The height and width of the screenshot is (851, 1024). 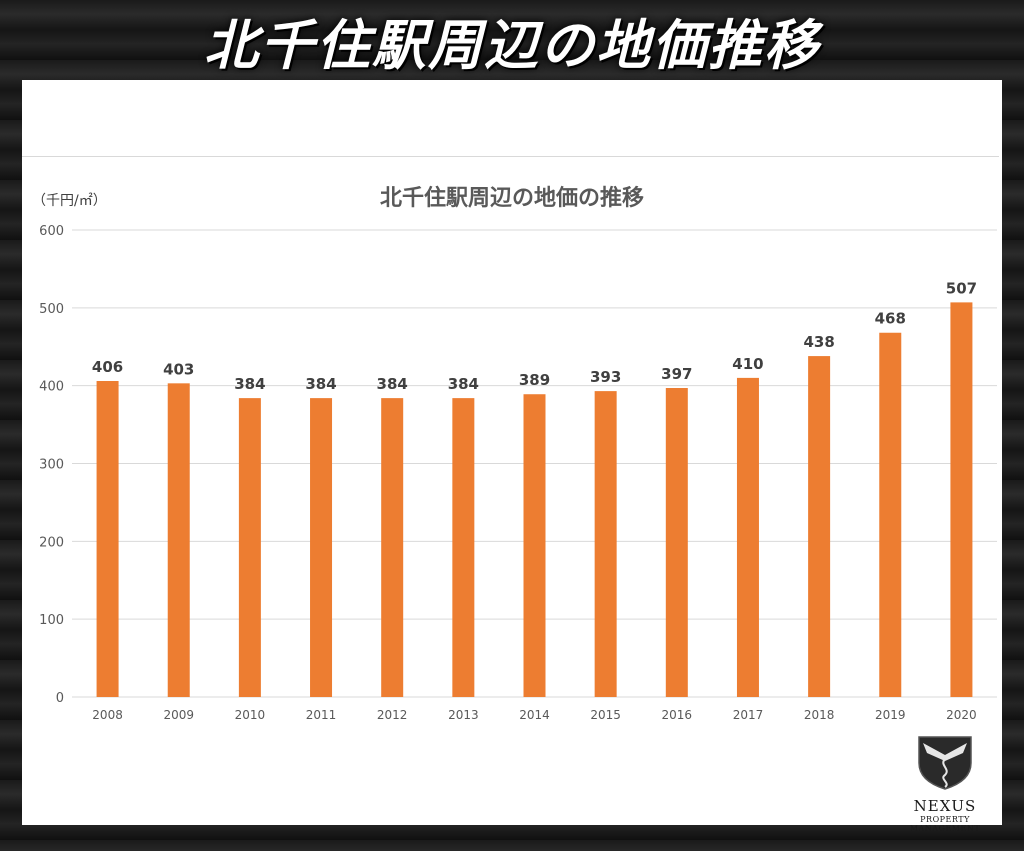 I want to click on x-tick-label: 2010, so click(x=250, y=715).